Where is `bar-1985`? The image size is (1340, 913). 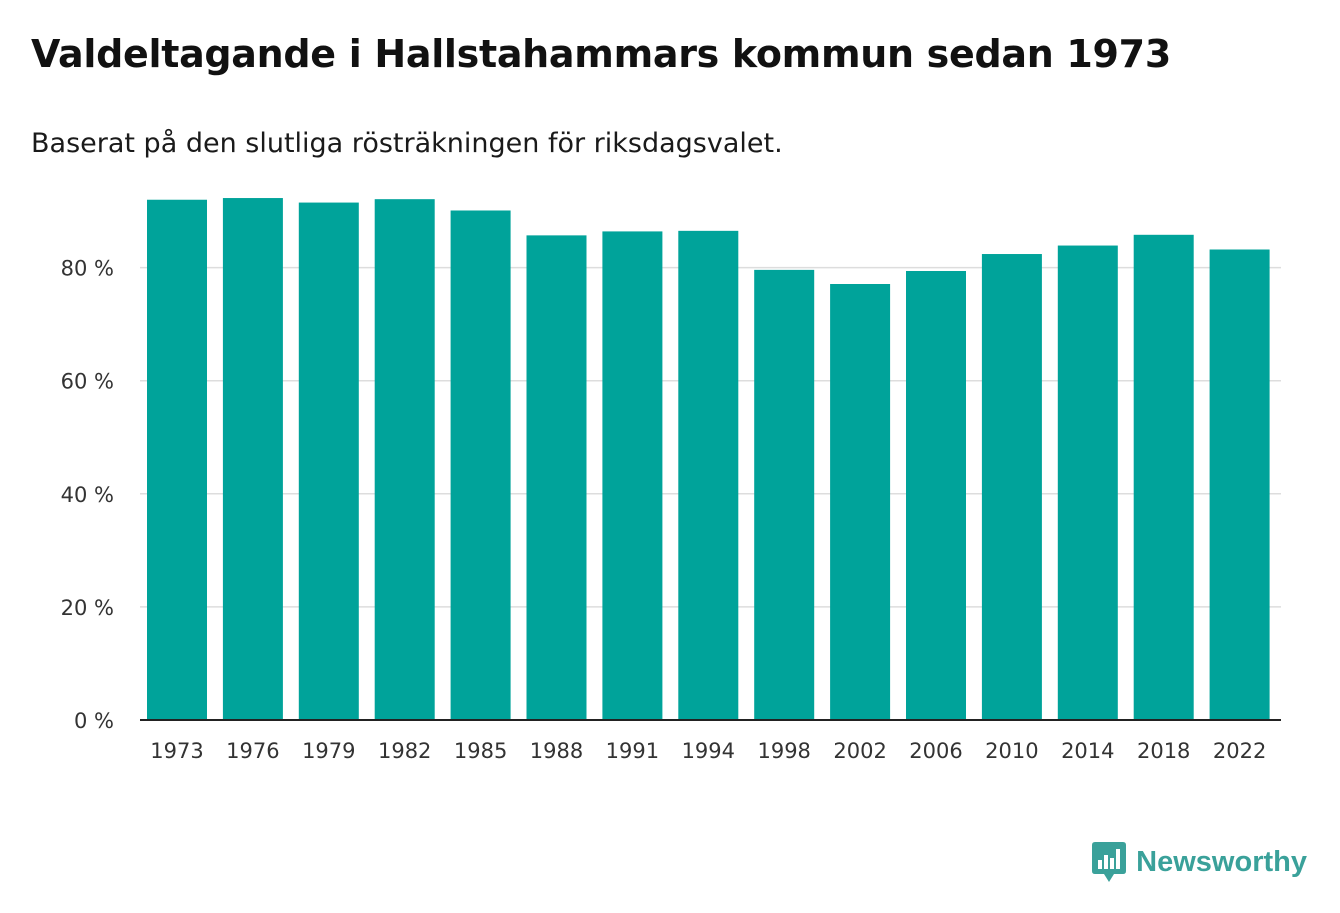
bar-1985 is located at coordinates (480, 465).